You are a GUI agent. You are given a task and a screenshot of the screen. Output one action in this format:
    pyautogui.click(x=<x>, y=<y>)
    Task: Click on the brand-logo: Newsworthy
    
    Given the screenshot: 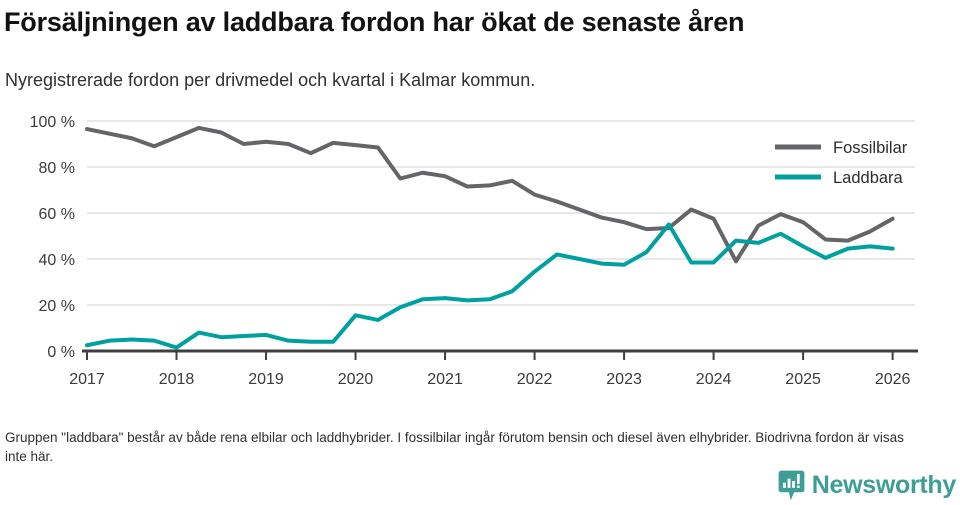 What is the action you would take?
    pyautogui.click(x=867, y=485)
    